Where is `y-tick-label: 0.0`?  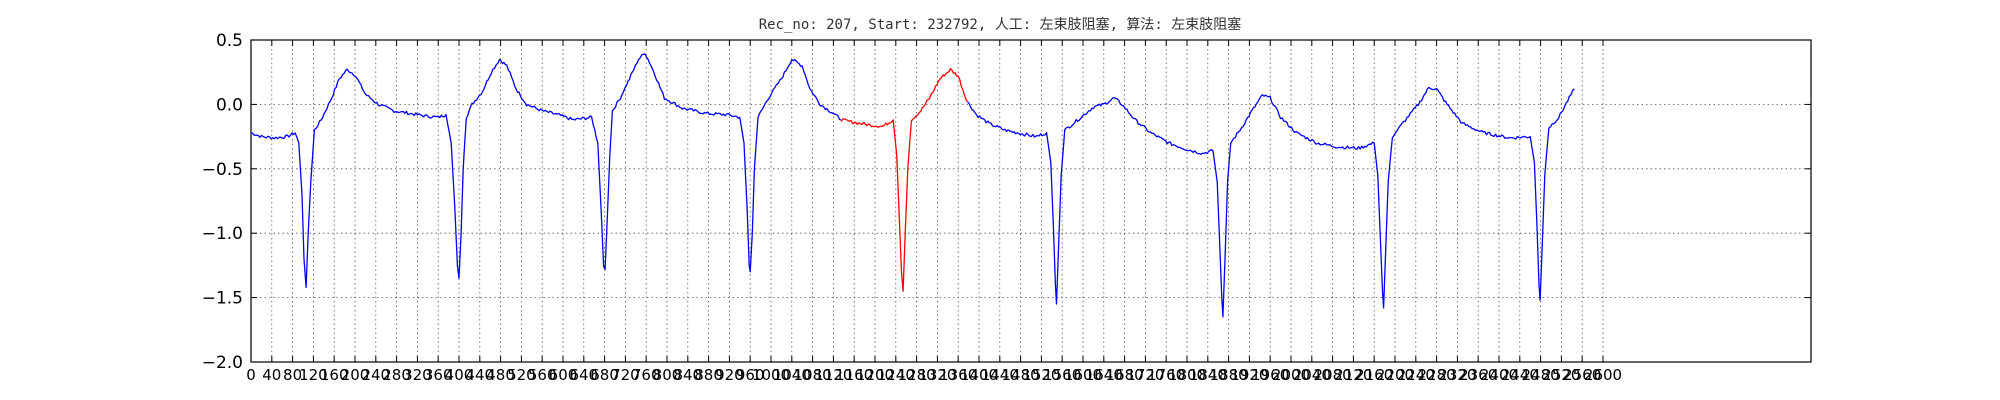
y-tick-label: 0.0 is located at coordinates (229, 105).